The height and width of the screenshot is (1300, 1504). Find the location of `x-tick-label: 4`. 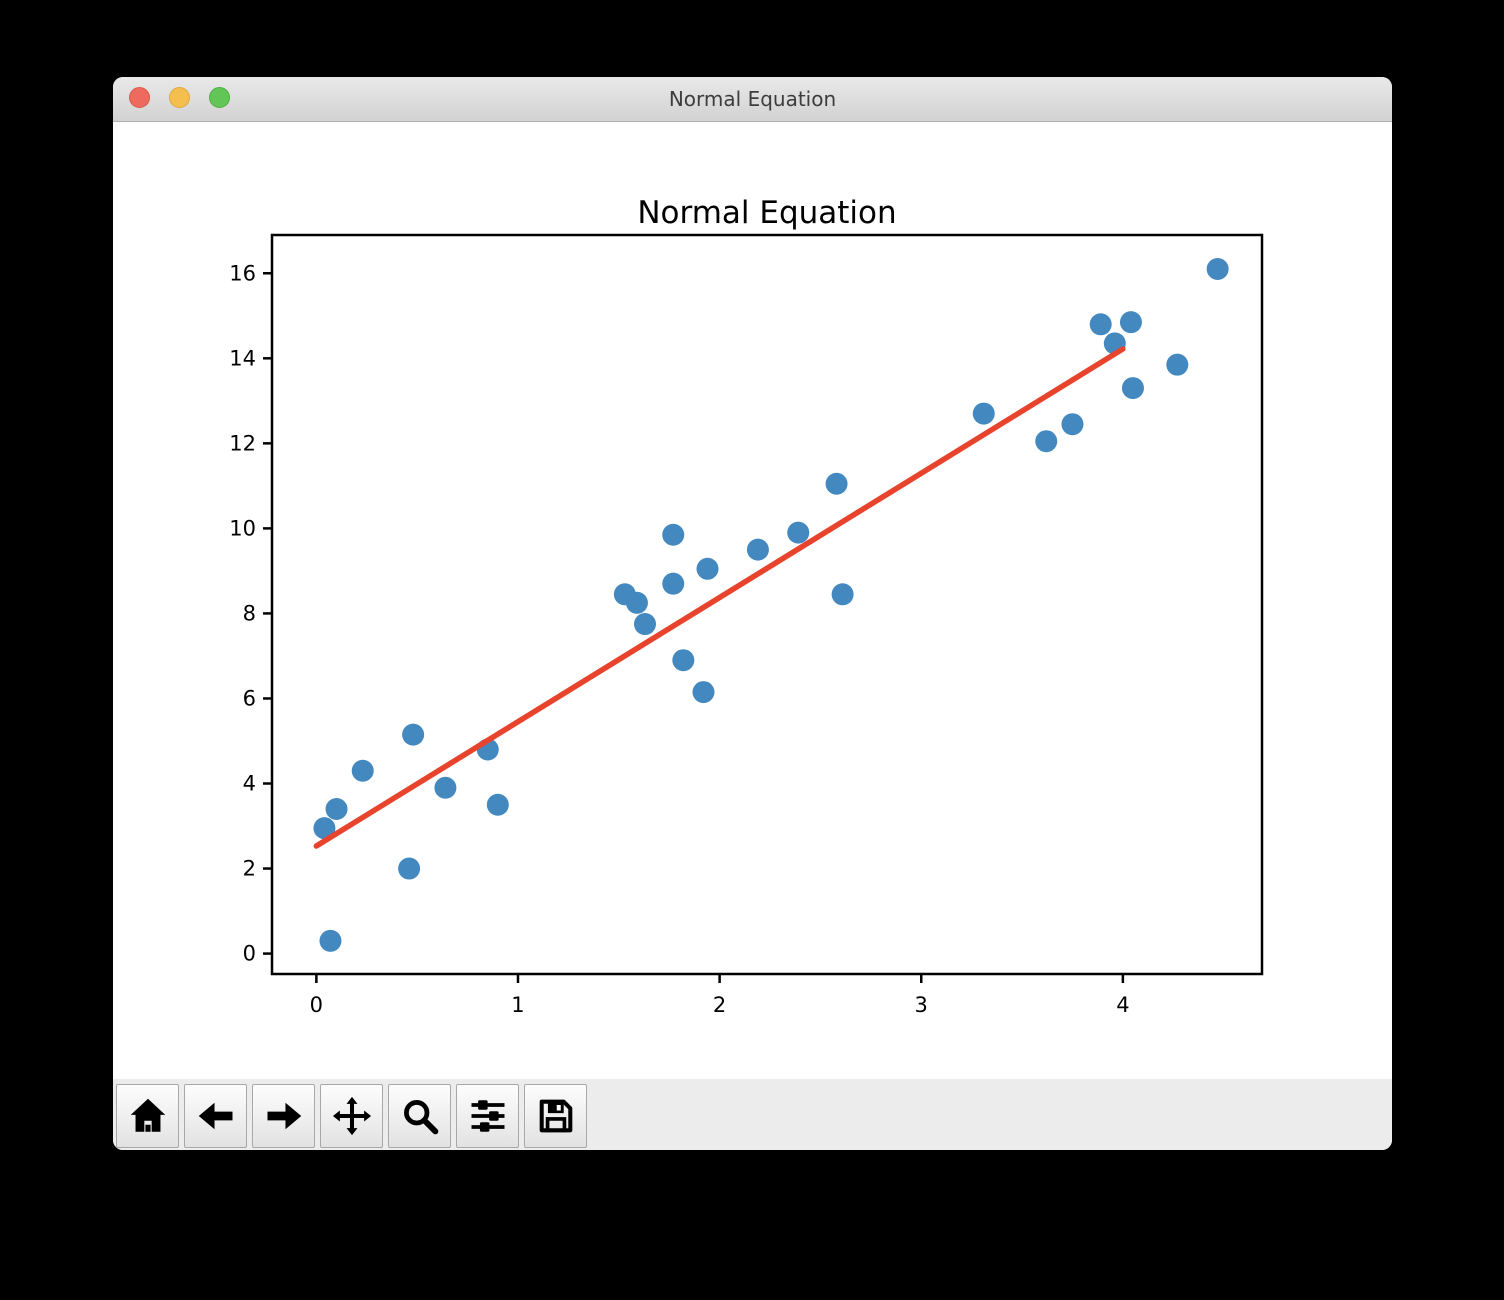

x-tick-label: 4 is located at coordinates (1122, 1005).